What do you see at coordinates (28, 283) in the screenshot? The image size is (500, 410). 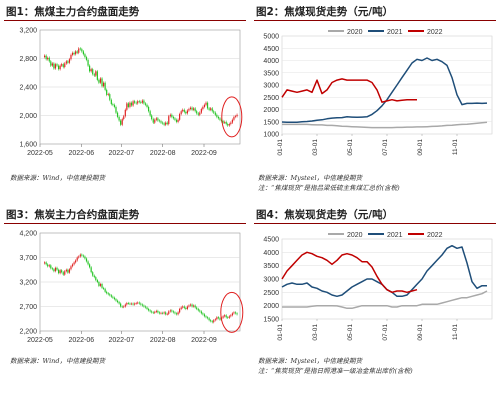 I see `y-tick-label: 3,200` at bounding box center [28, 283].